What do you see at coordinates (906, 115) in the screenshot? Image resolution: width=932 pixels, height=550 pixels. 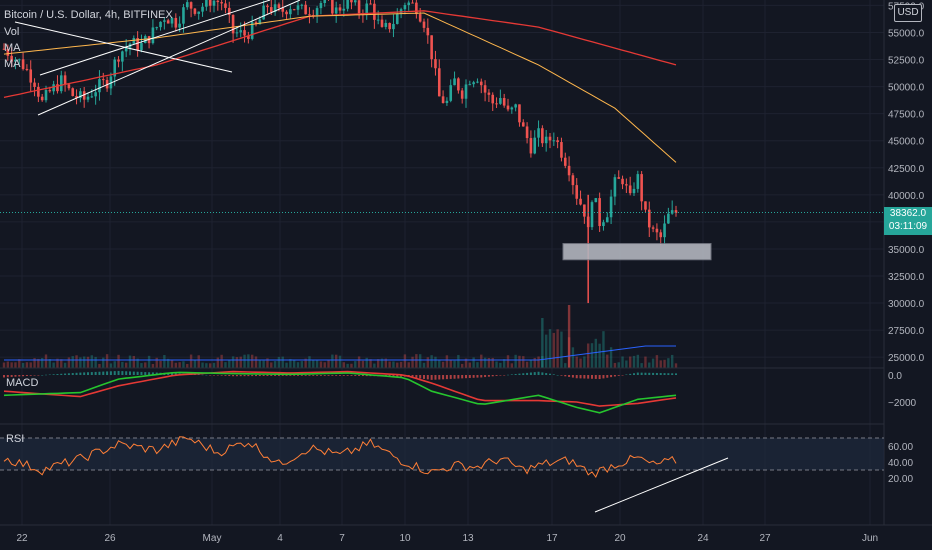 I see `price-tick-label: 47500.0` at bounding box center [906, 115].